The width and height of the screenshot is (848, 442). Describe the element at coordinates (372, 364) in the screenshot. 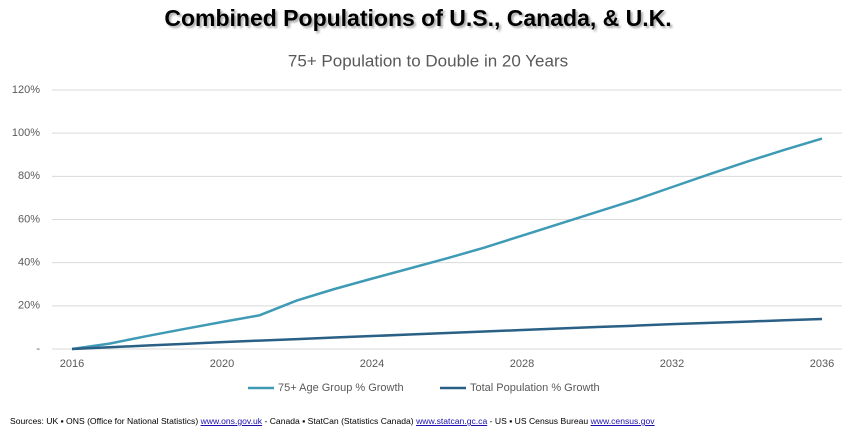

I see `x-tick-label: 2024` at that location.